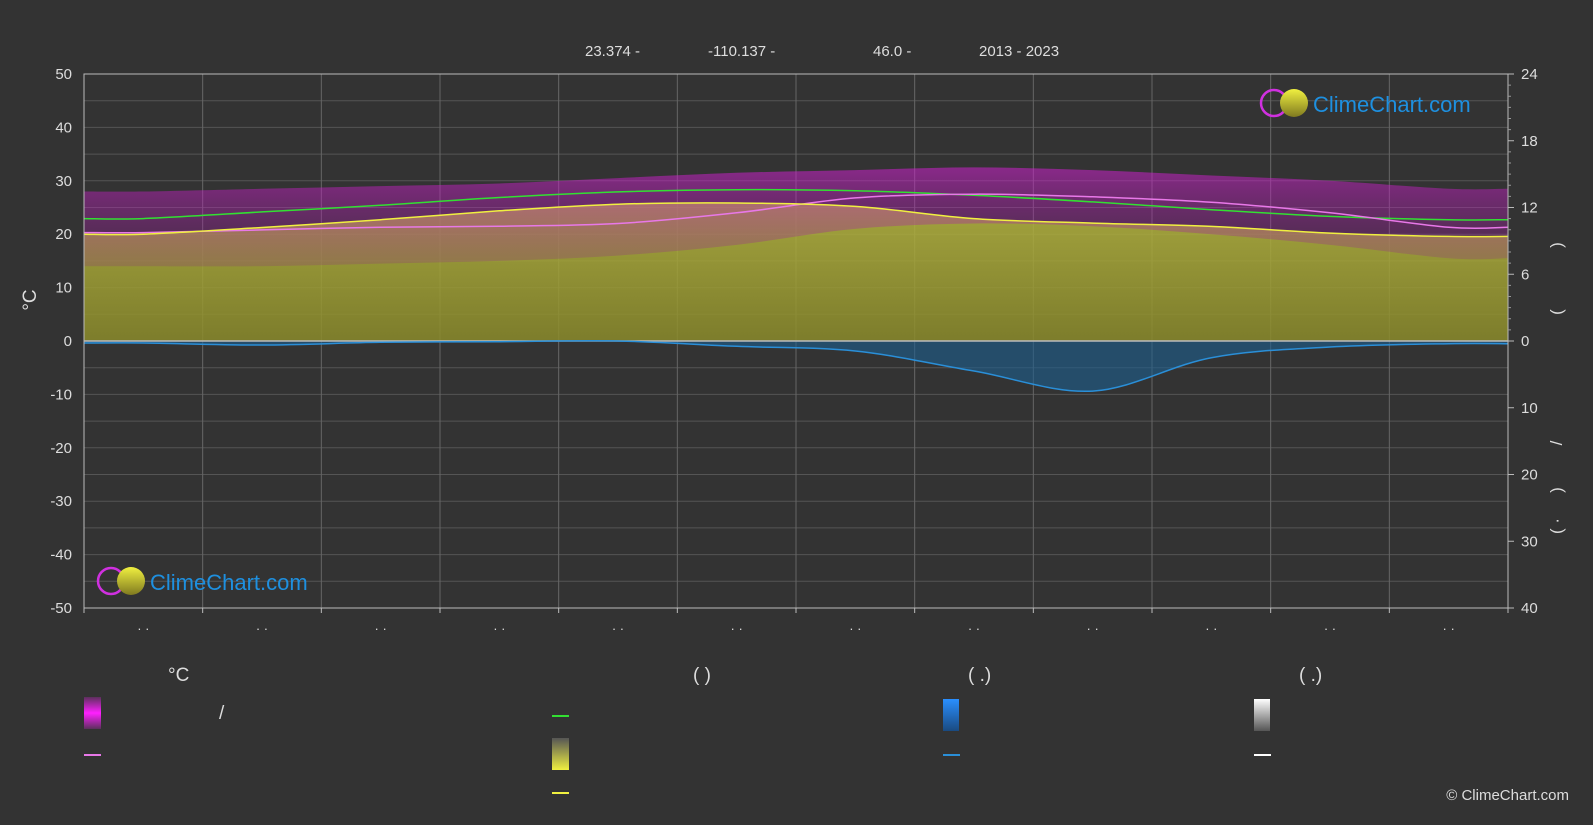  I want to click on right-tick-label: 0, so click(1525, 341).